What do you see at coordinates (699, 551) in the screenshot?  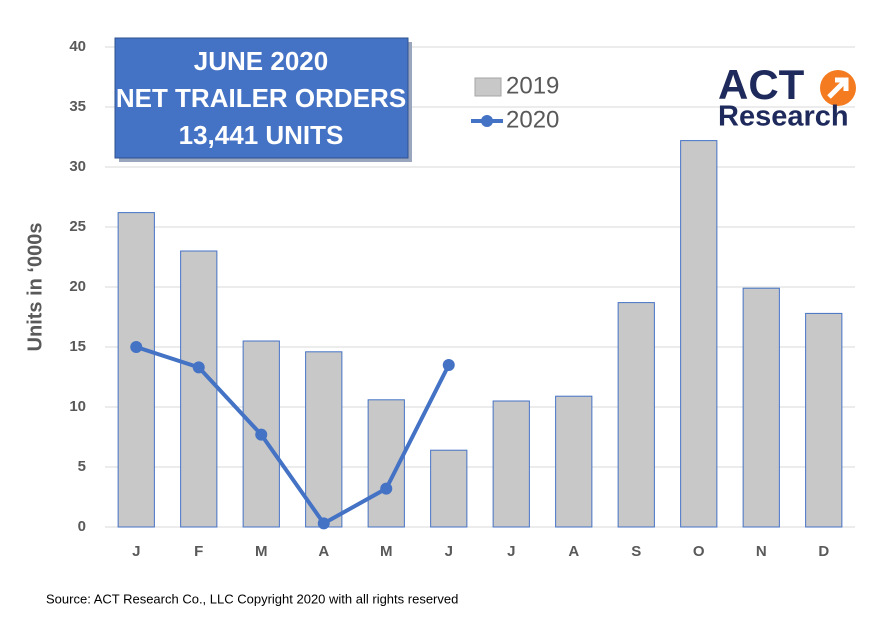 I see `x-tick-label: O` at bounding box center [699, 551].